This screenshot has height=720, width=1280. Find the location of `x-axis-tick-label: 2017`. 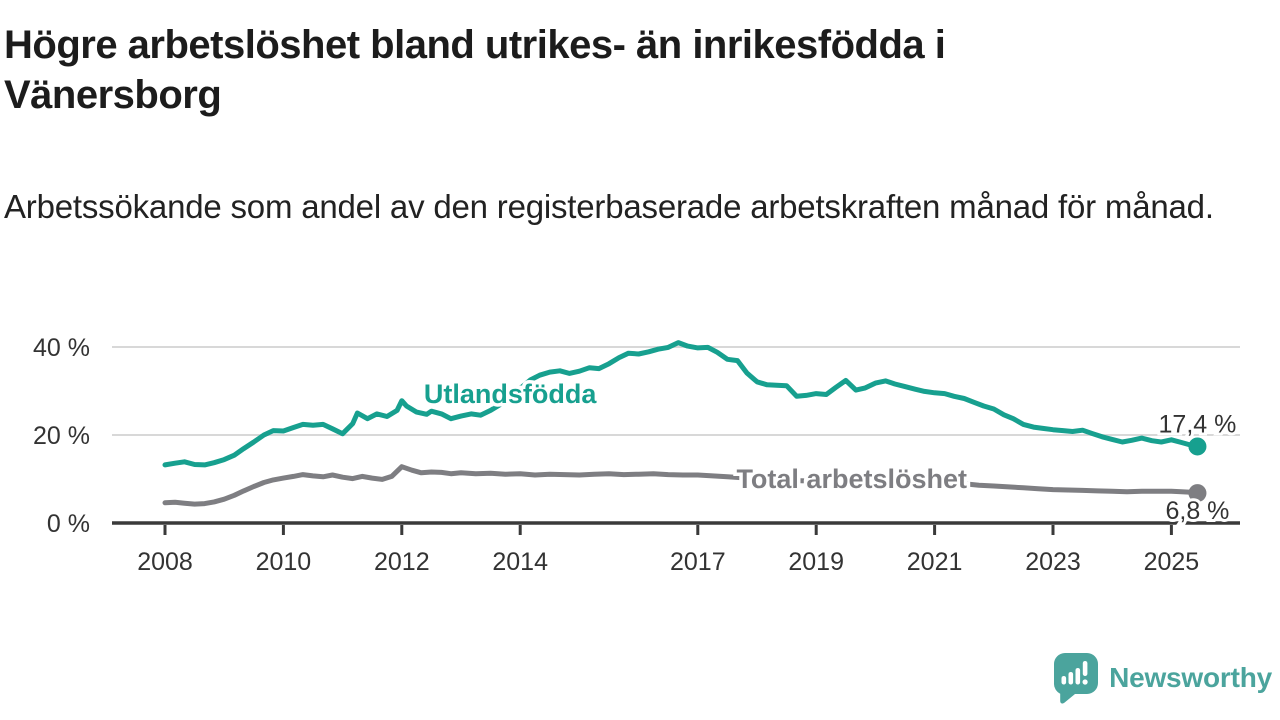

x-axis-tick-label: 2017 is located at coordinates (698, 562).